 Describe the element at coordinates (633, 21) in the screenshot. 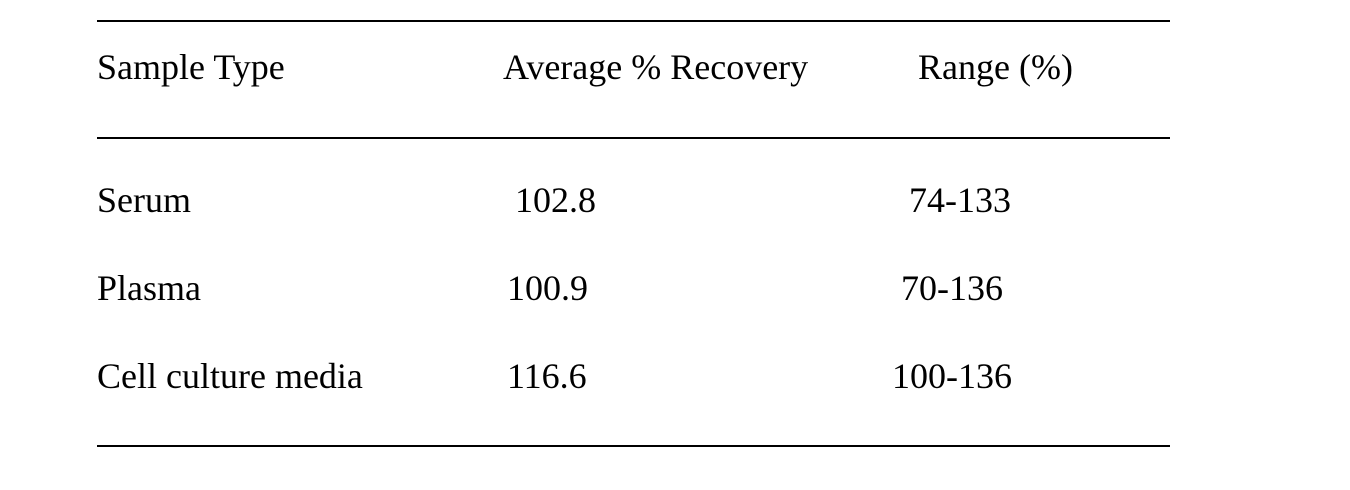

I see `table-top-rule` at that location.